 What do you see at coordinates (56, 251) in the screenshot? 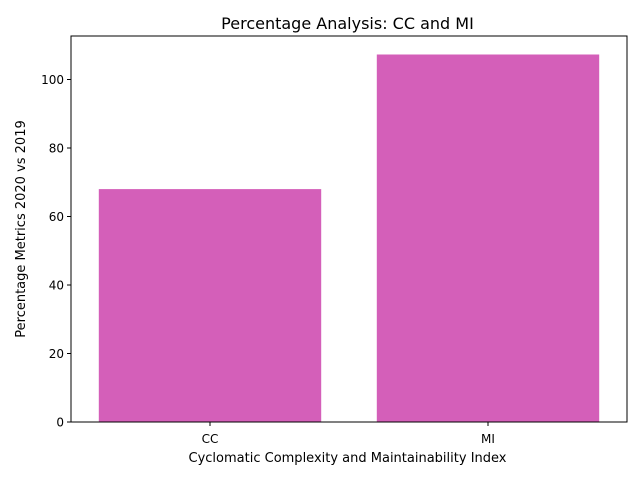
I see `y-axis: 0 20 40 60 80 100` at bounding box center [56, 251].